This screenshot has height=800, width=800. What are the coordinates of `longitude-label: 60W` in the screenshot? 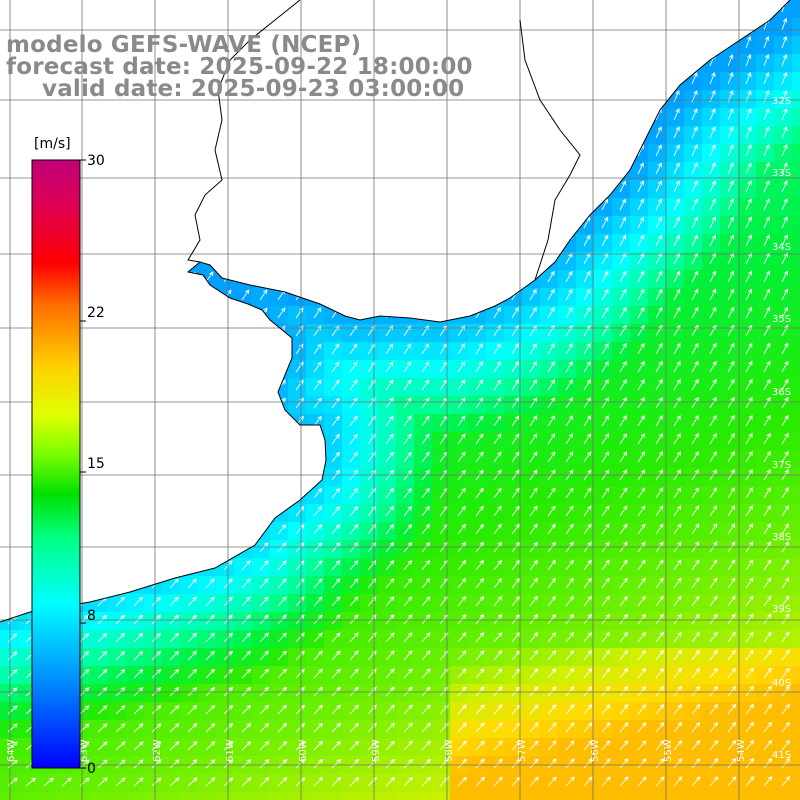 It's located at (303, 750).